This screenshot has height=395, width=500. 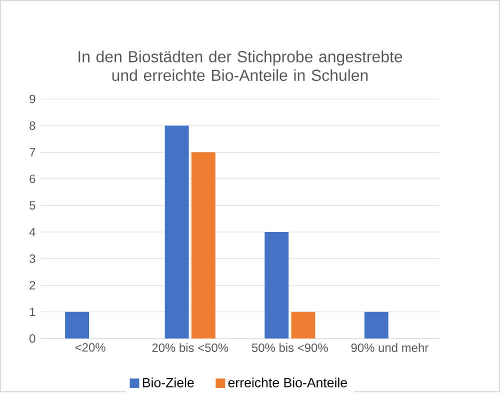 What do you see at coordinates (33, 285) in the screenshot?
I see `y-tick-label: 2` at bounding box center [33, 285].